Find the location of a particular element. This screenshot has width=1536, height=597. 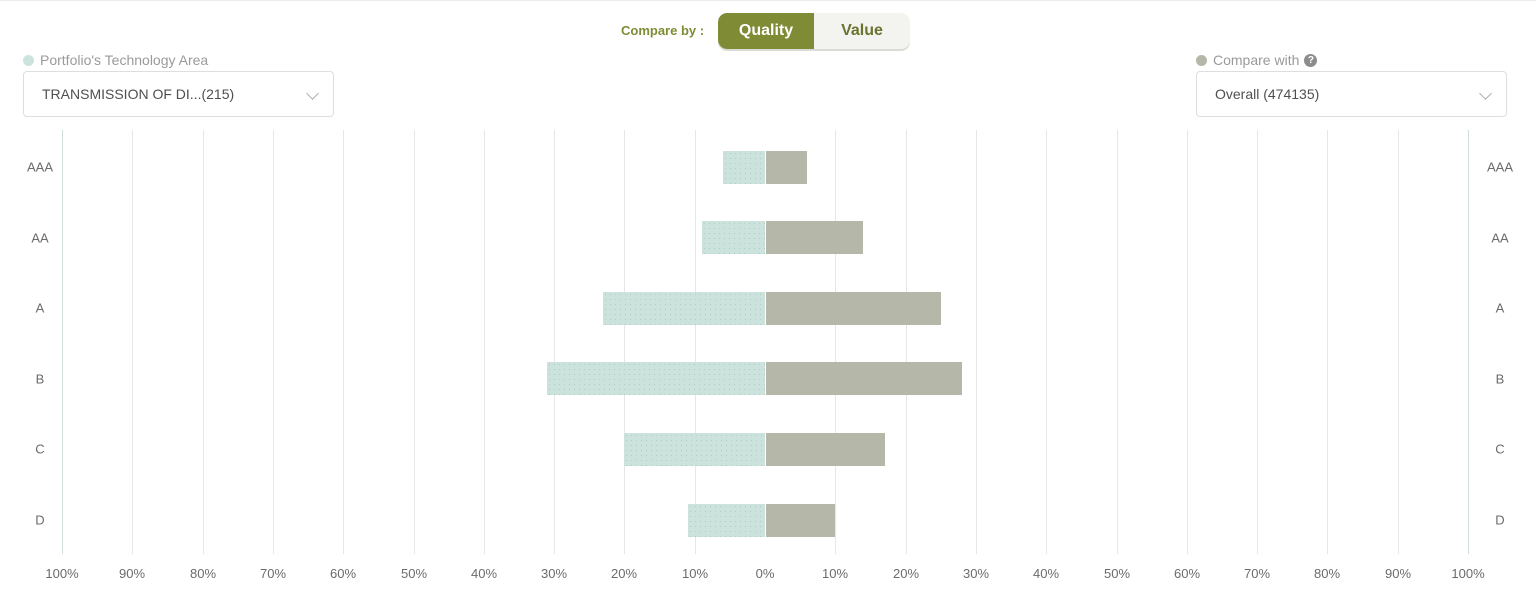

compare-legend-dot is located at coordinates (1201, 60).